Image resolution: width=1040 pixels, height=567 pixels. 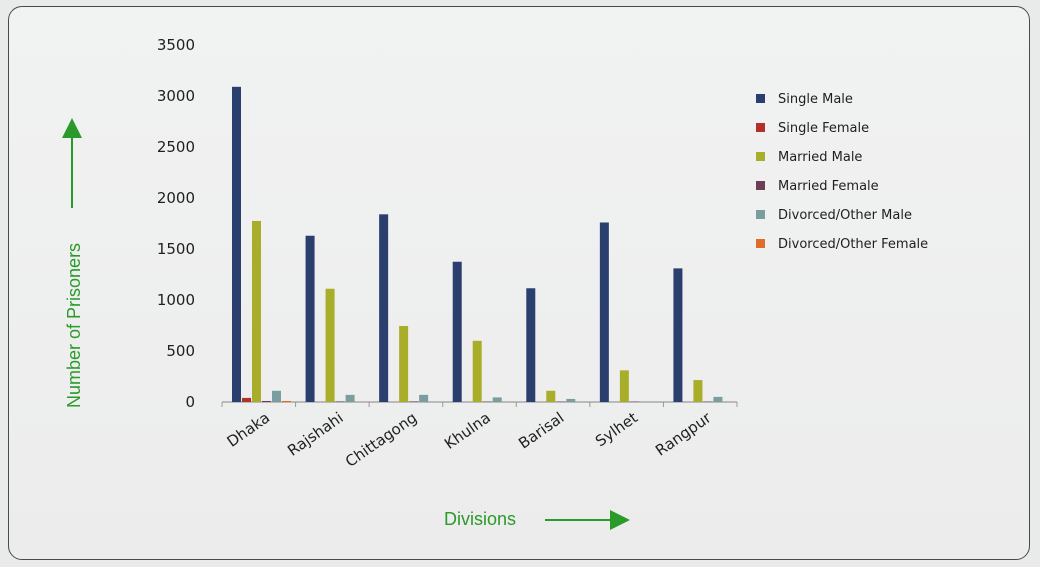 I want to click on bar-divorced-other-male-rangpur, so click(x=718, y=399).